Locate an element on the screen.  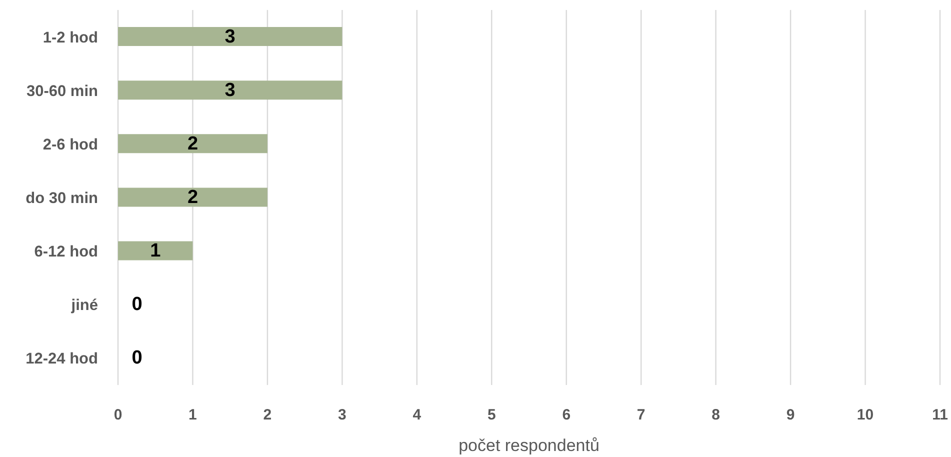
x-tick-label: 1 is located at coordinates (192, 415).